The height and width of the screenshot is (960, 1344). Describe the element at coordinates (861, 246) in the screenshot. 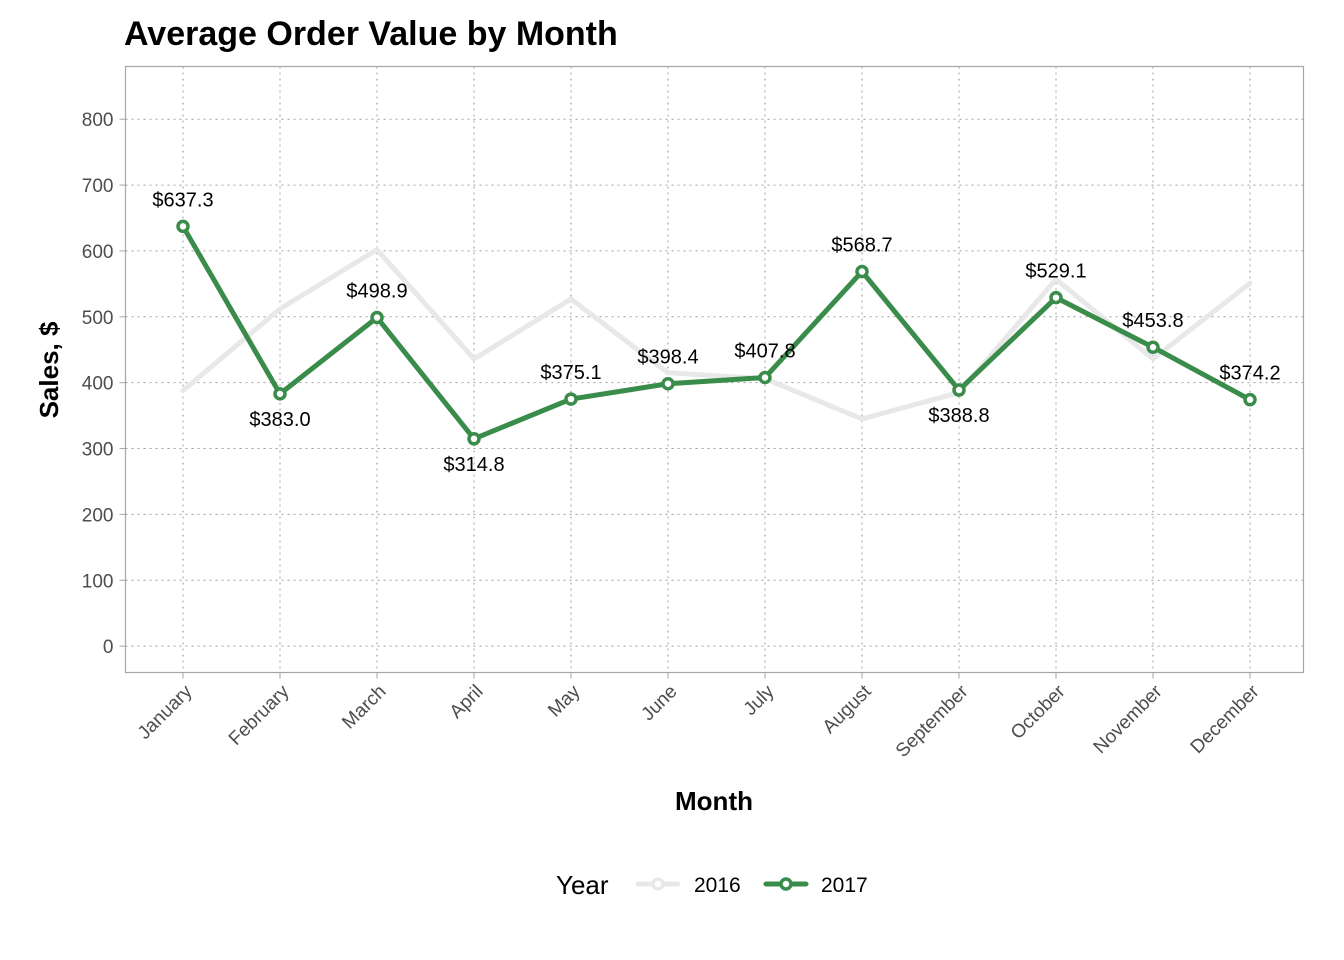

I see `data-label: $568.7` at that location.